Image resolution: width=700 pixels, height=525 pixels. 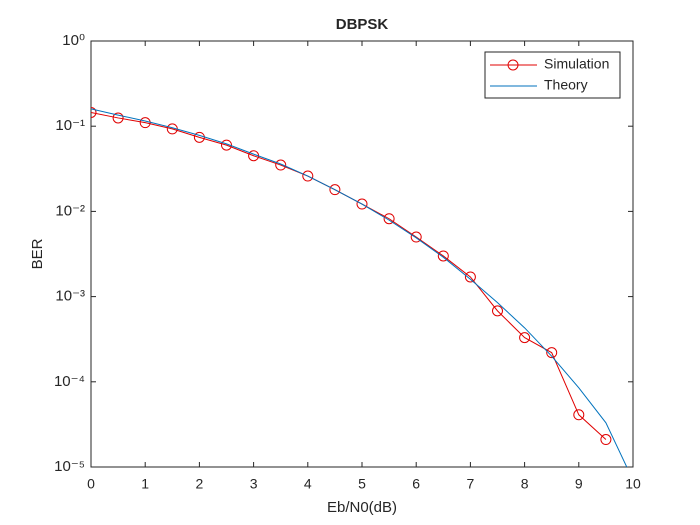 What do you see at coordinates (633, 484) in the screenshot?
I see `x-tick-label: 10` at bounding box center [633, 484].